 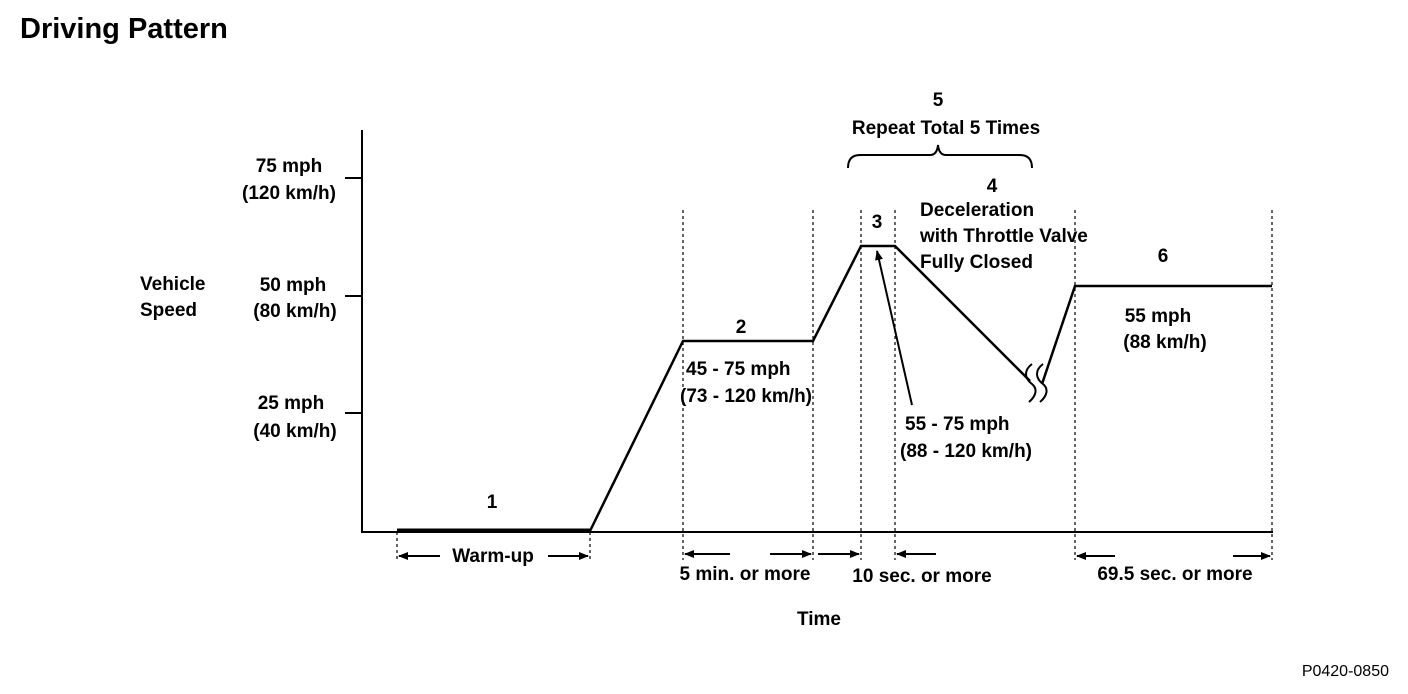 I want to click on step-2-number: 2, so click(x=741, y=327).